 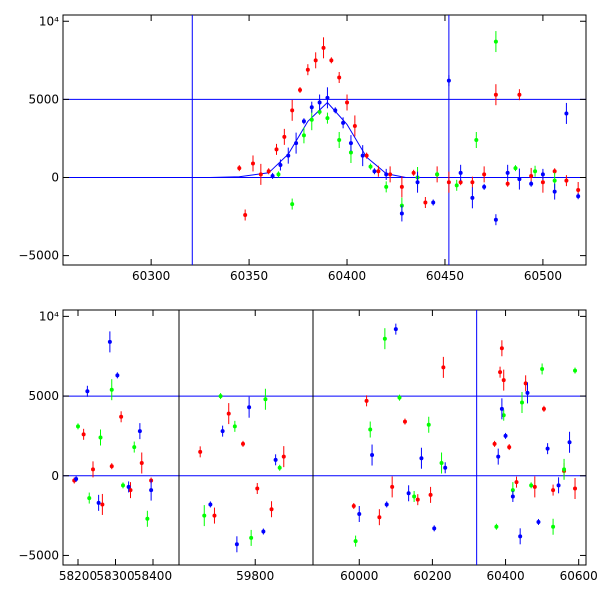 What do you see at coordinates (432, 576) in the screenshot?
I see `bottom-x-tick-label: 60200` at bounding box center [432, 576].